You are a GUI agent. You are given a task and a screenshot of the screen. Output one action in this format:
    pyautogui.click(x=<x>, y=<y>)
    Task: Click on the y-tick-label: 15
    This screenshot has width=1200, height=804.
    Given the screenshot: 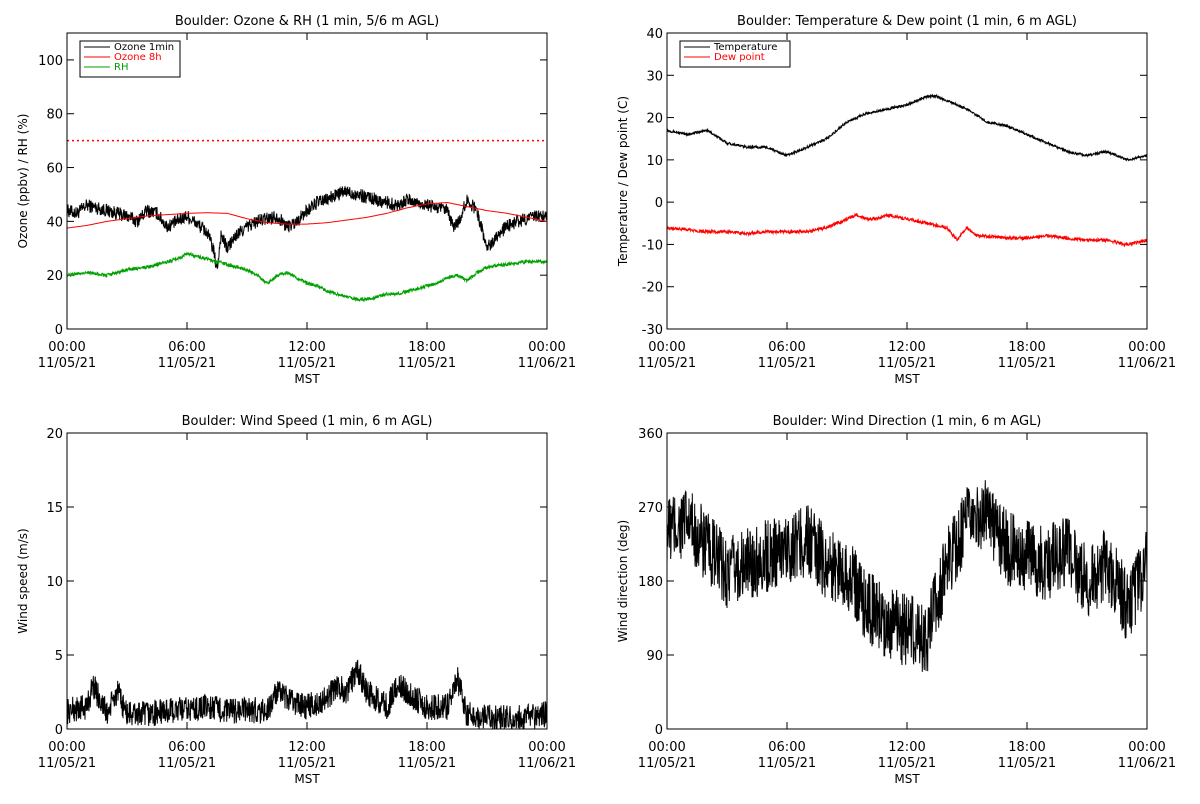 What is the action you would take?
    pyautogui.click(x=54, y=508)
    